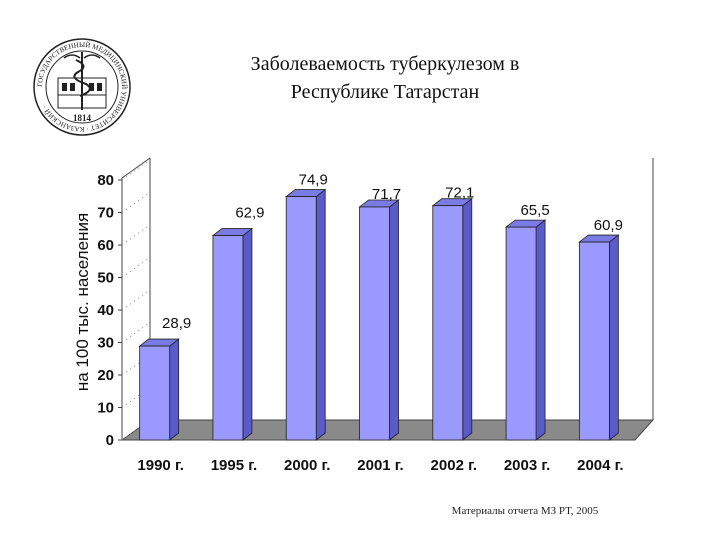  I want to click on x-tick-label: 1995 г., so click(234, 465).